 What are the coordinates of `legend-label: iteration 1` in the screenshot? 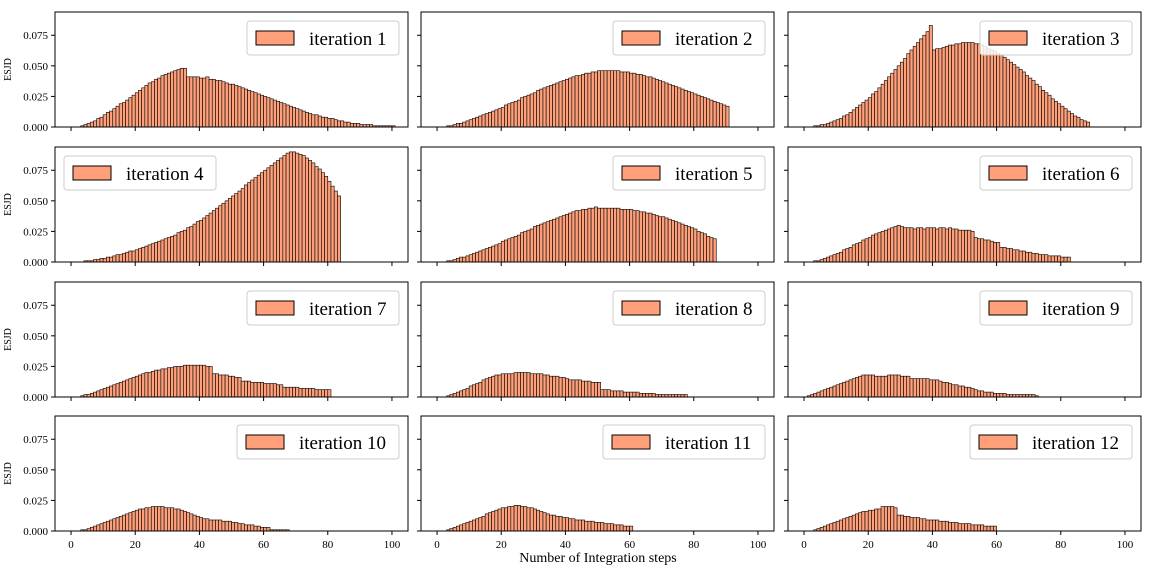 It's located at (348, 39).